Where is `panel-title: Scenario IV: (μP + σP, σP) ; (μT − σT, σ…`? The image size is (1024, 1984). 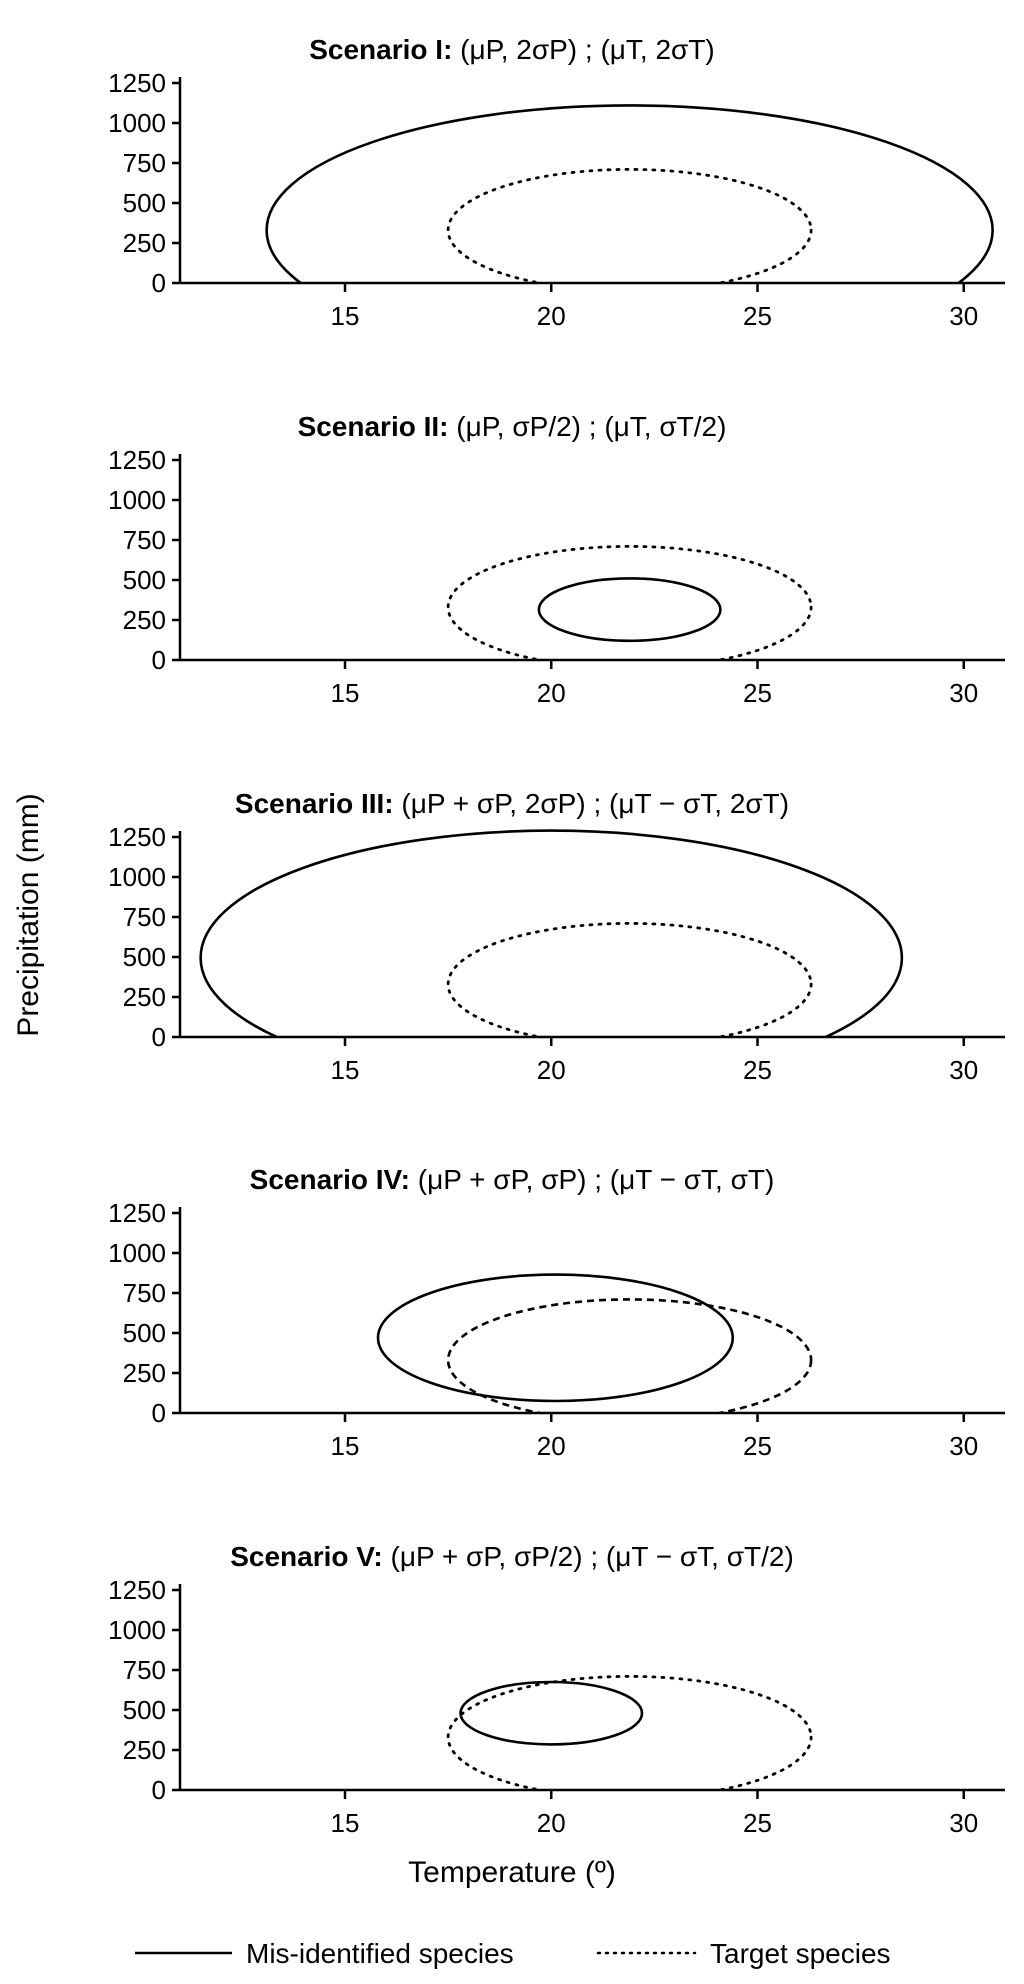 panel-title: Scenario IV: (μP + σP, σP) ; (μT − σT, σ… is located at coordinates (512, 1179).